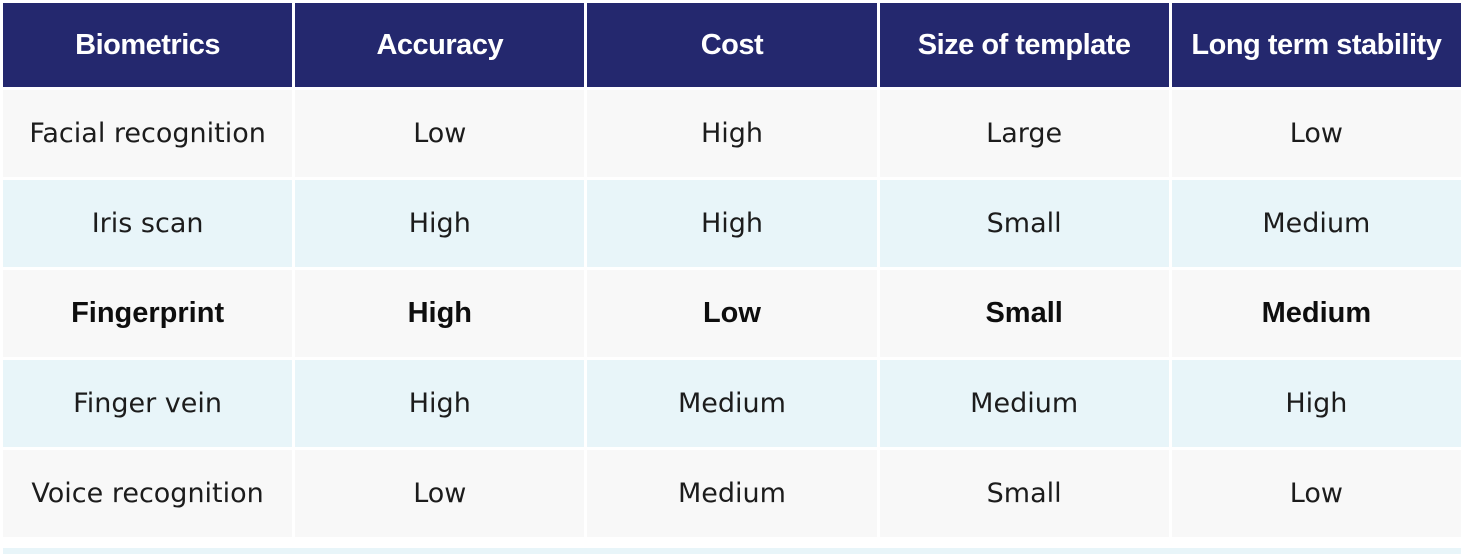 The image size is (1464, 554). What do you see at coordinates (148, 133) in the screenshot?
I see `table-cell: Facial recognition` at bounding box center [148, 133].